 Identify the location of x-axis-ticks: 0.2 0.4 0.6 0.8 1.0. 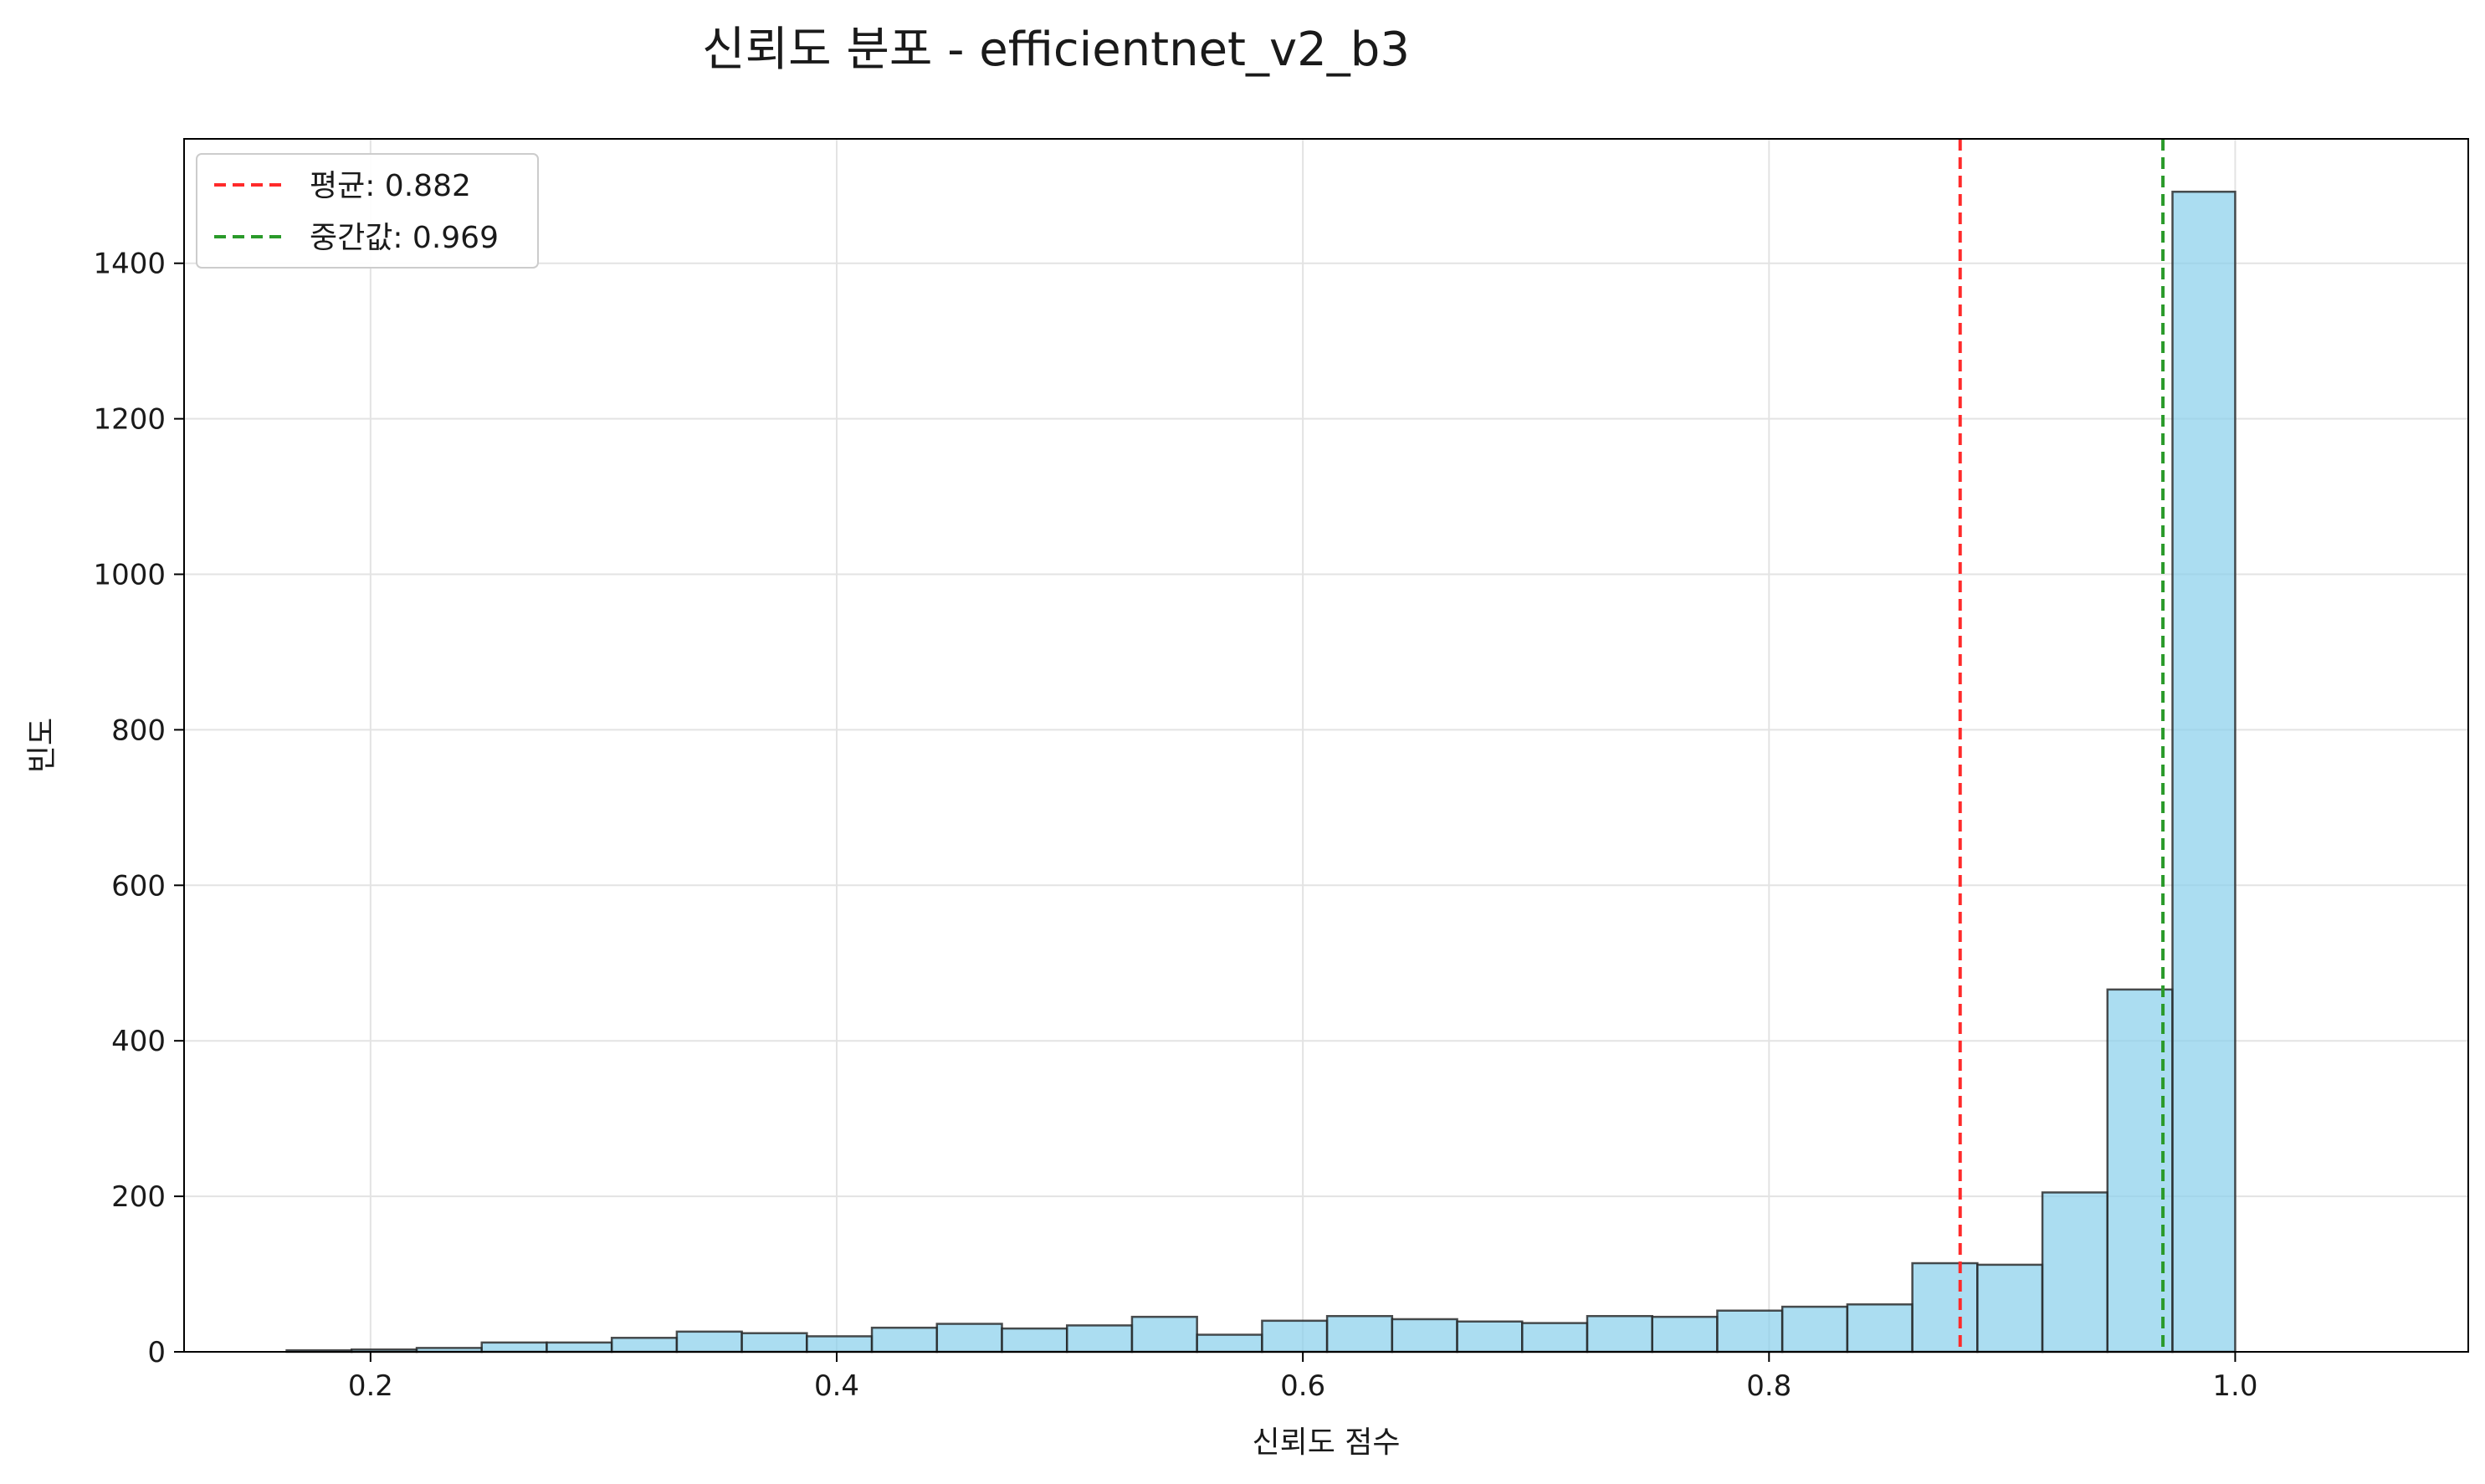
(1303, 1377).